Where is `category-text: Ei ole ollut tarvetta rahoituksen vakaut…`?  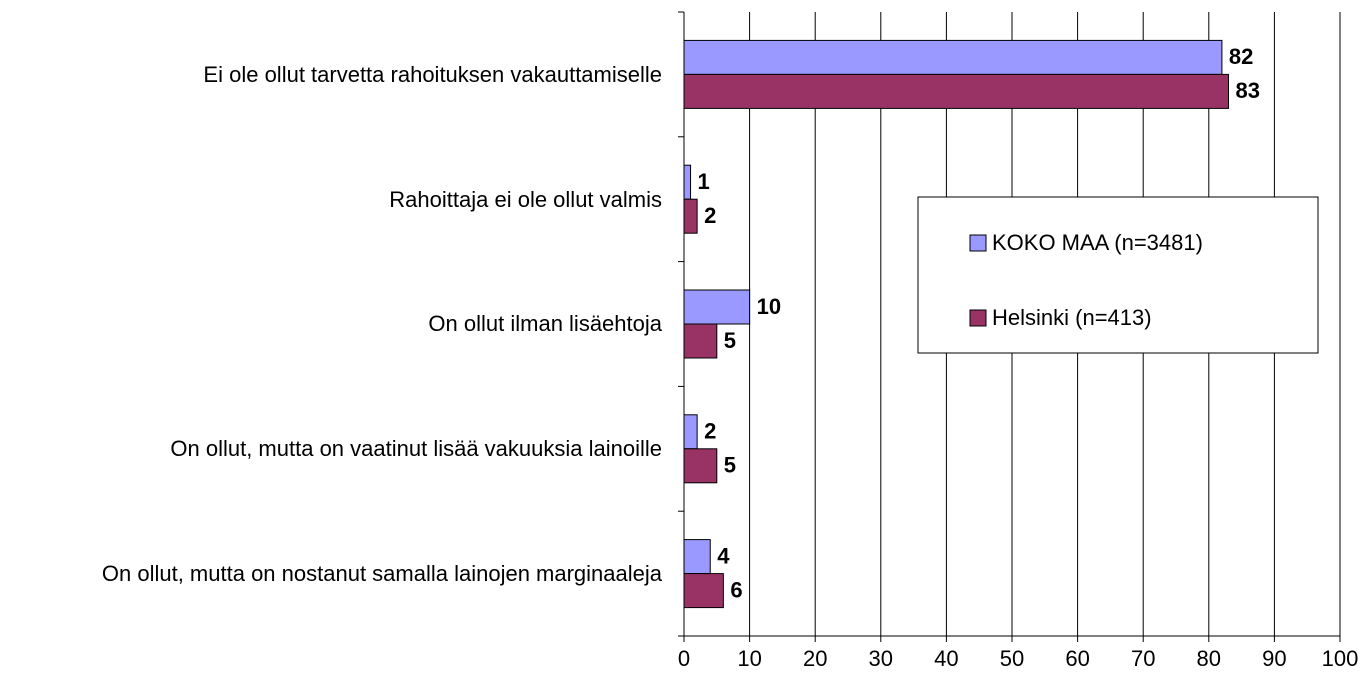
category-text: Ei ole ollut tarvetta rahoituksen vakaut… is located at coordinates (432, 74).